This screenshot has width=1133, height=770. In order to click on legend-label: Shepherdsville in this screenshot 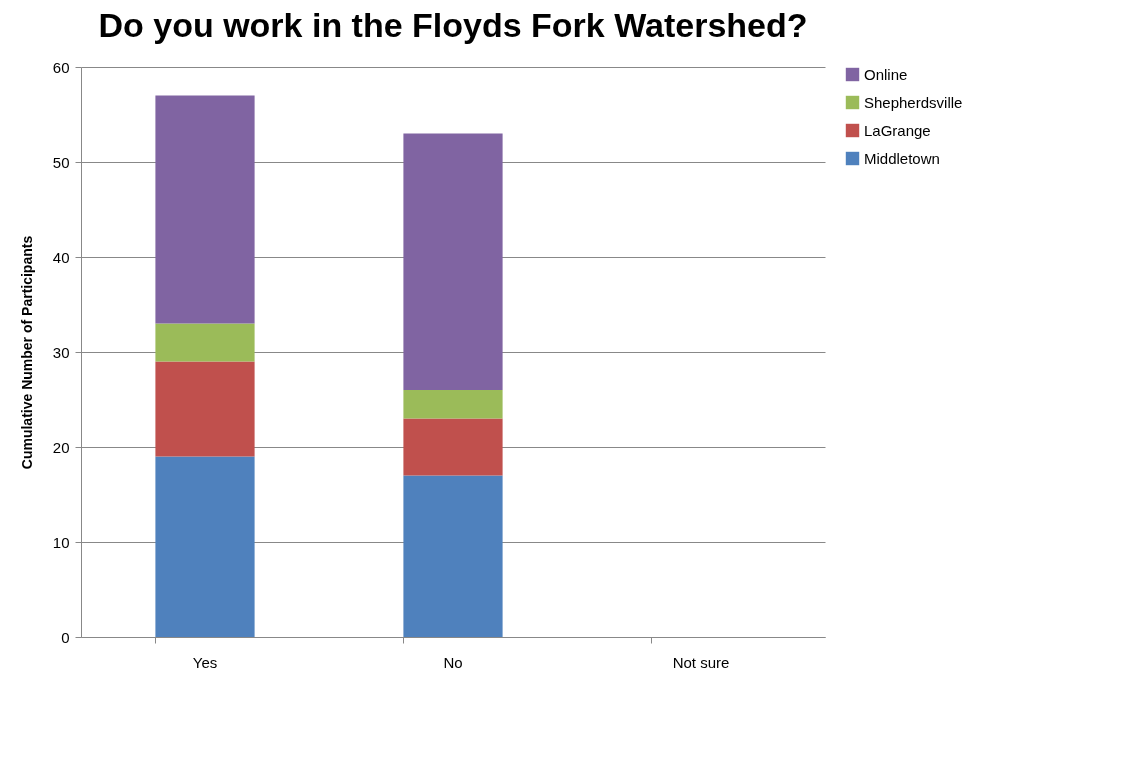, I will do `click(913, 102)`.